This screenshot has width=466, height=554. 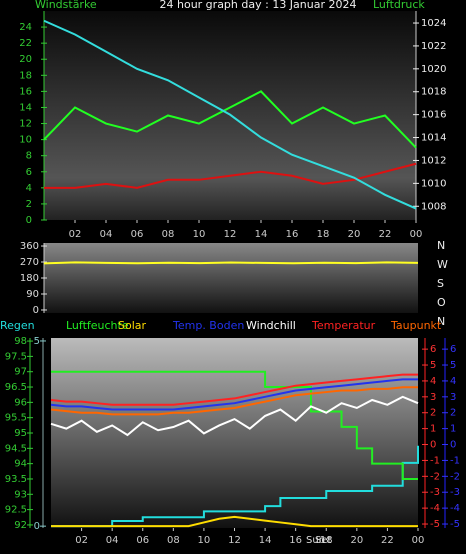 What do you see at coordinates (20, 341) in the screenshot?
I see `y-tick-label: 98` at bounding box center [20, 341].